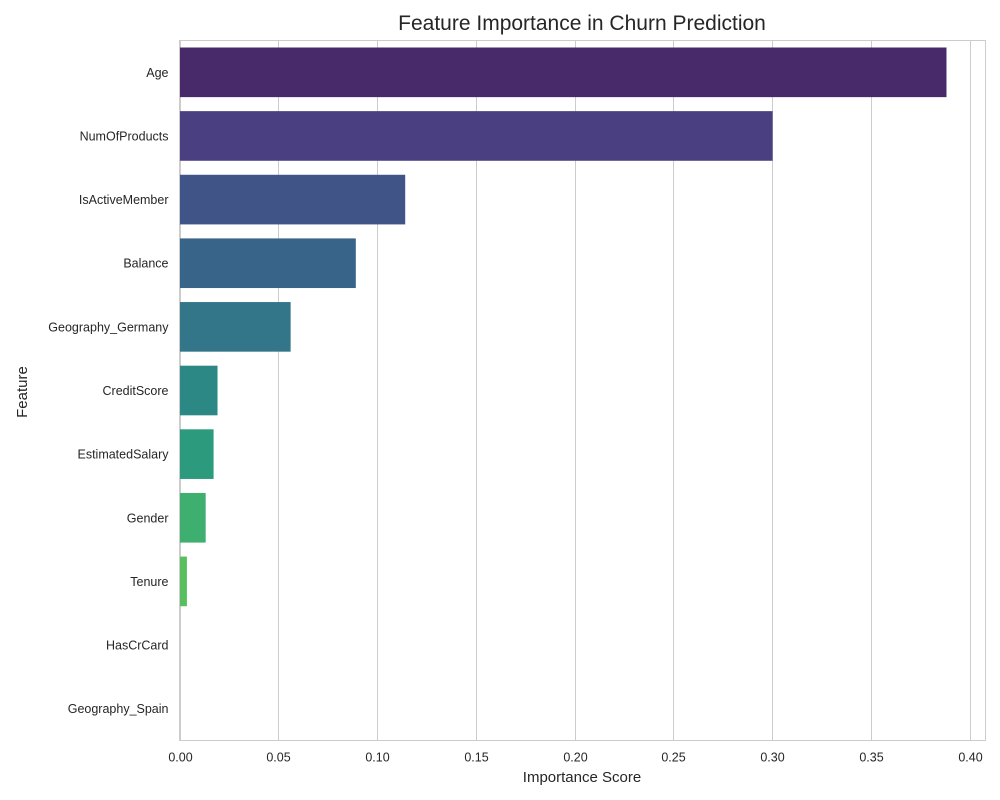 The image size is (1000, 800). I want to click on y-tick-label: Balance, so click(145, 264).